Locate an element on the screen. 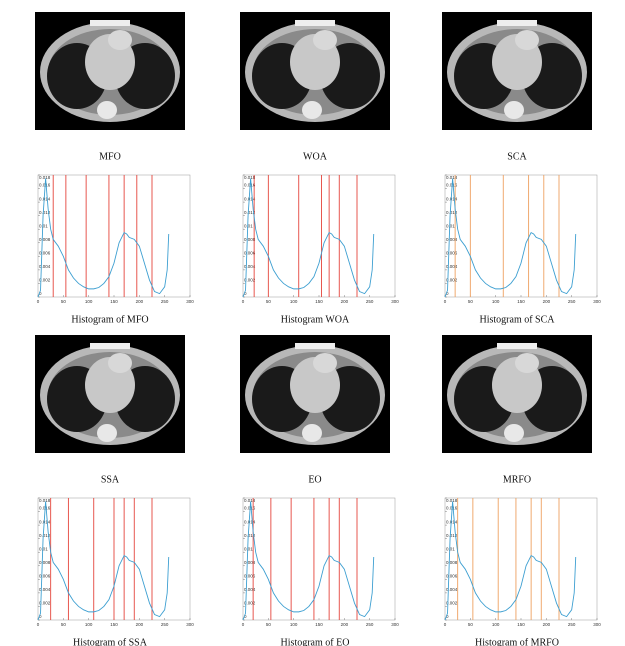 This screenshot has width=625, height=646. image-caption: EO is located at coordinates (314, 479).